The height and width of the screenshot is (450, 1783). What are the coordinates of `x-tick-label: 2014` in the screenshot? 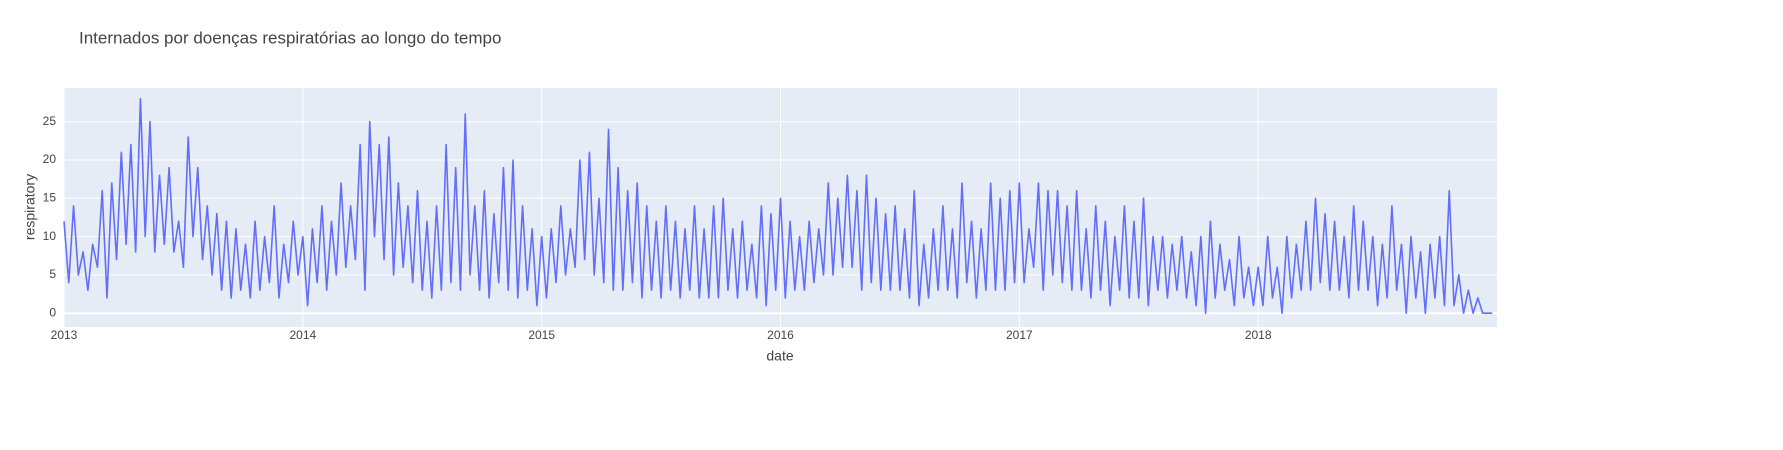 It's located at (302, 335).